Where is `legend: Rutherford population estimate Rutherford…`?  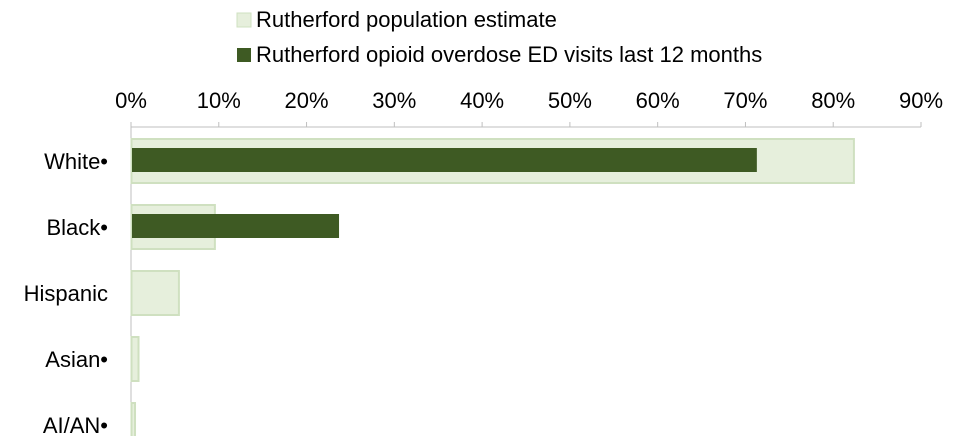 legend: Rutherford population estimate Rutherford… is located at coordinates (499, 37).